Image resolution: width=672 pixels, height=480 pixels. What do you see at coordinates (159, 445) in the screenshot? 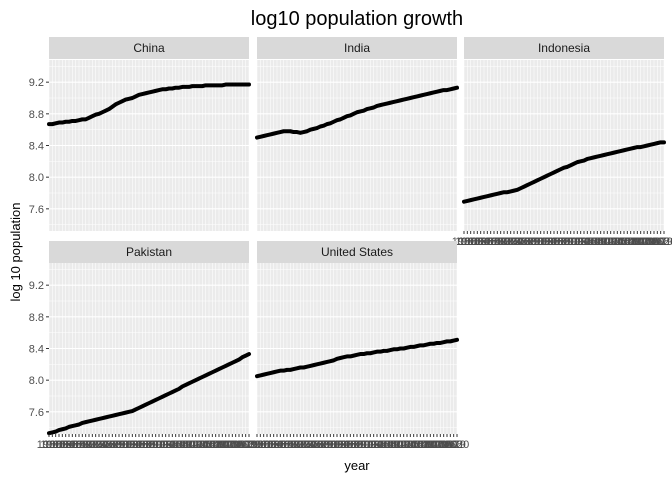
I see `x-tick-label: 1993` at bounding box center [159, 445].